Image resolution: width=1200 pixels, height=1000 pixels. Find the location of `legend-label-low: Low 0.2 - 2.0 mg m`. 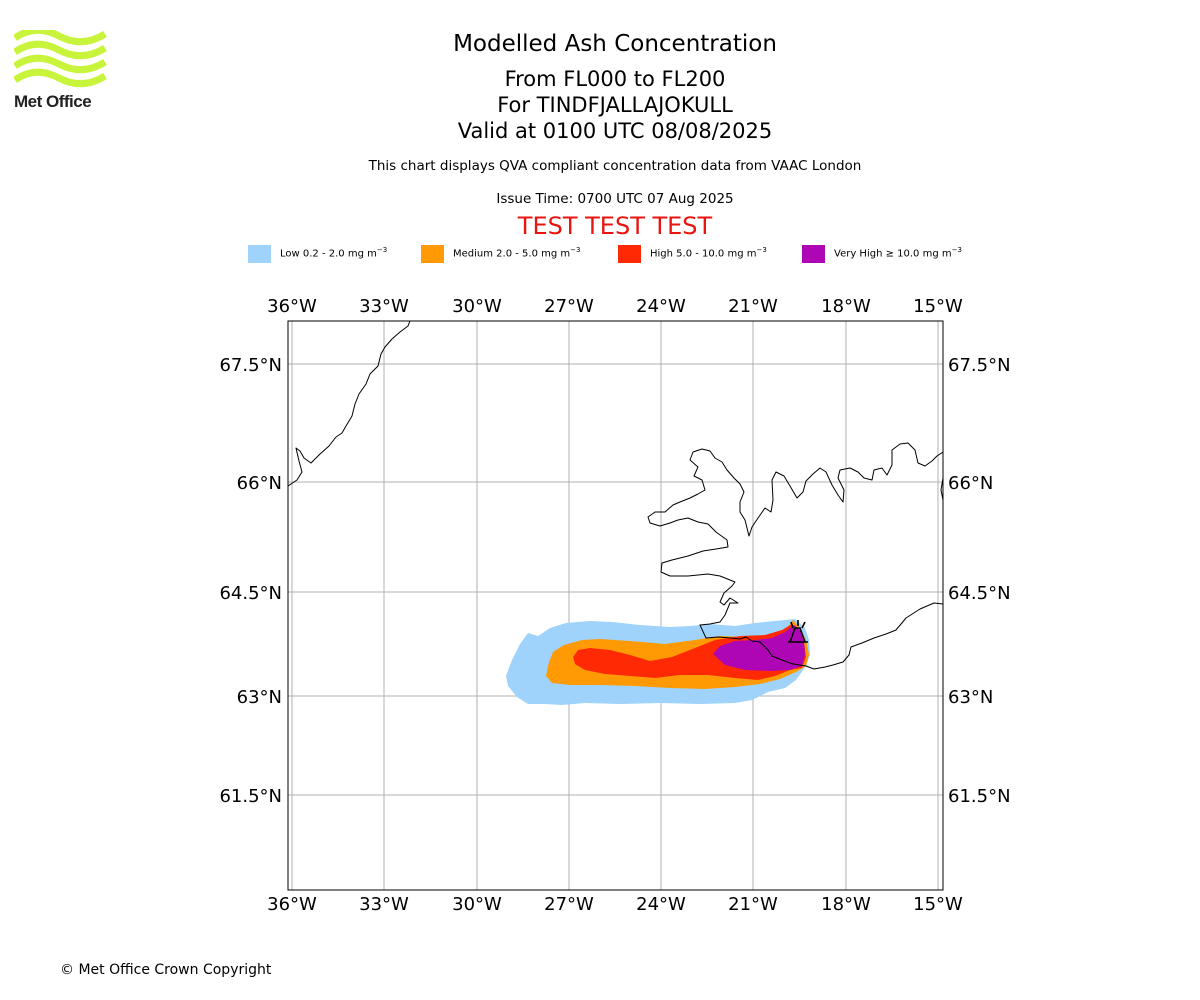

legend-label-low: Low 0.2 - 2.0 mg m is located at coordinates (328, 254).